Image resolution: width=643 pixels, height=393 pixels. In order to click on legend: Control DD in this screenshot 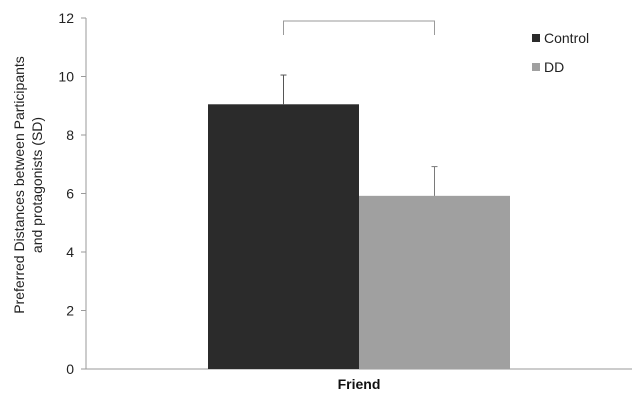, I will do `click(560, 52)`.